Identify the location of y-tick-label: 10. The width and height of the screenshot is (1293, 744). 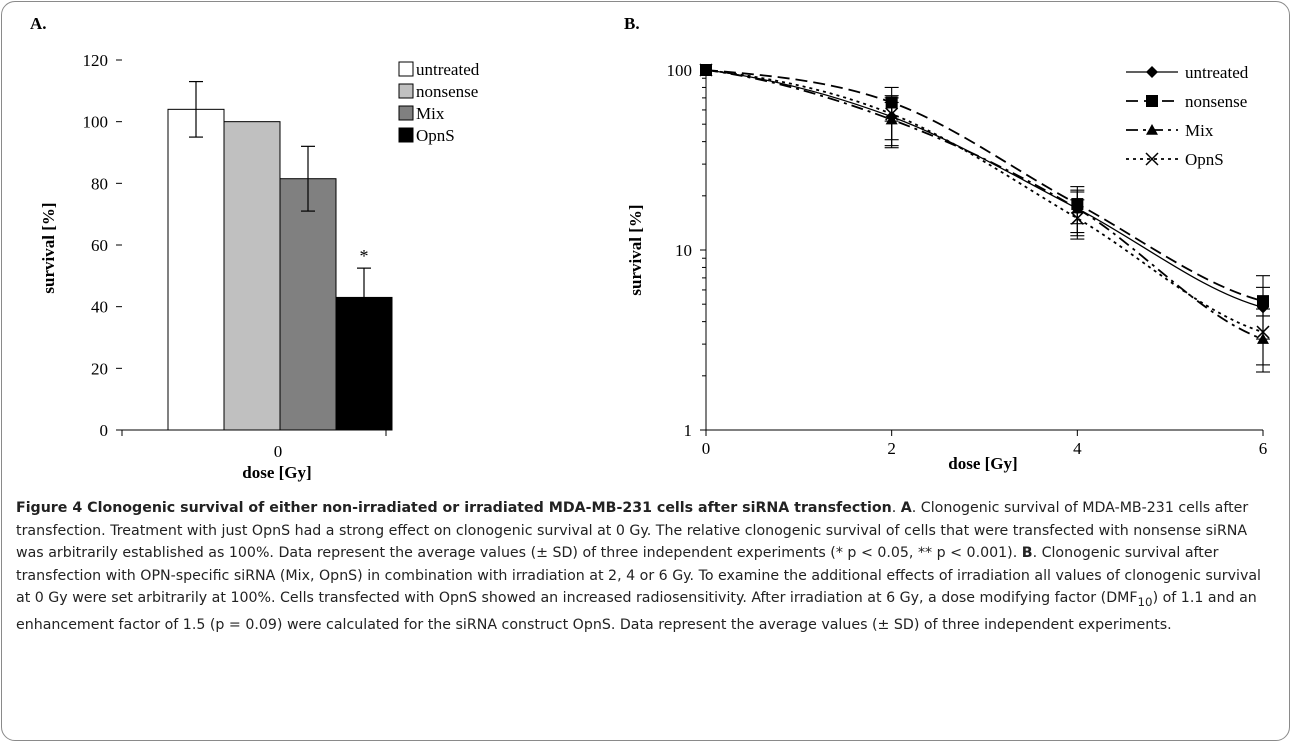
(683, 250).